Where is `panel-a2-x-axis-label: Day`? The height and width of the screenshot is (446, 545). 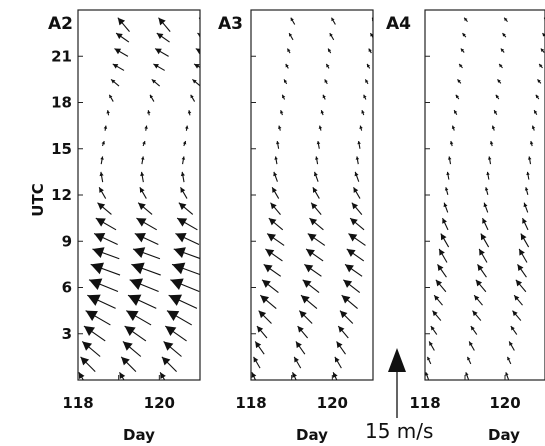
panel-a2-x-axis-label: Day is located at coordinates (139, 435).